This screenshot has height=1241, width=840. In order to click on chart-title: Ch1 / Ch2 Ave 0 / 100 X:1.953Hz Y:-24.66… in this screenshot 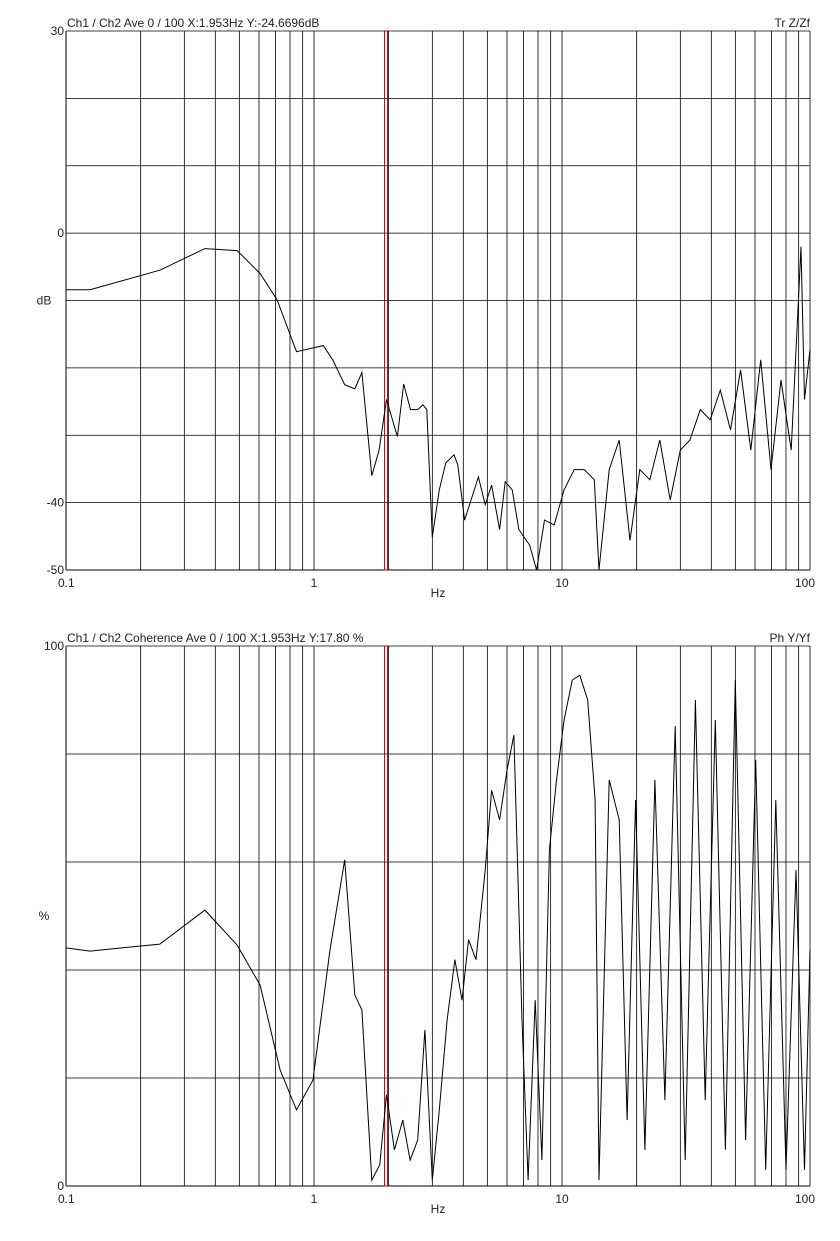, I will do `click(193, 23)`.